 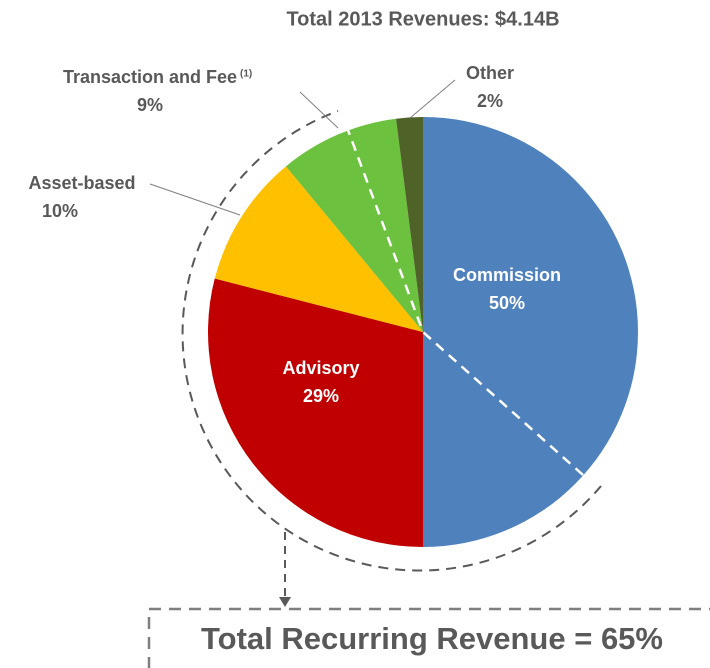 I want to click on slice-label: Other, so click(x=490, y=73).